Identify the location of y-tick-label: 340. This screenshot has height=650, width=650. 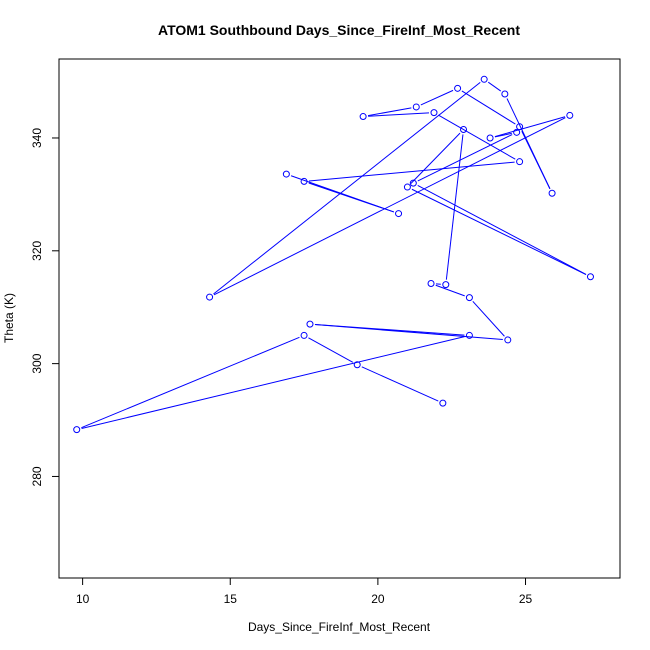
(37, 138).